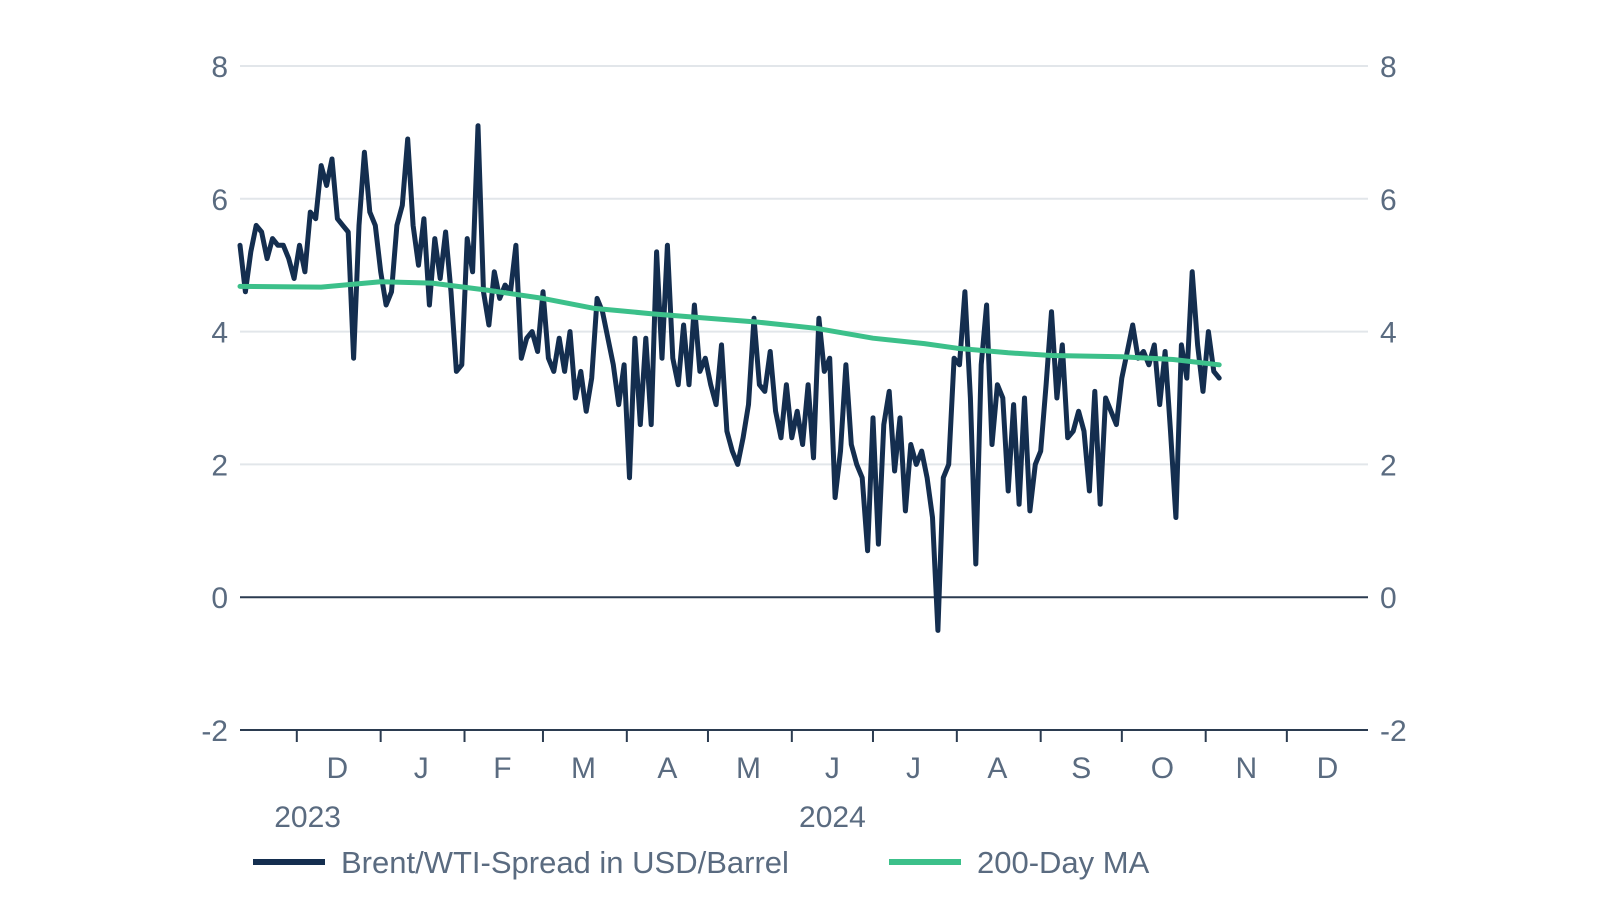 This screenshot has width=1600, height=902. Describe the element at coordinates (804, 735) in the screenshot. I see `x-axis` at that location.